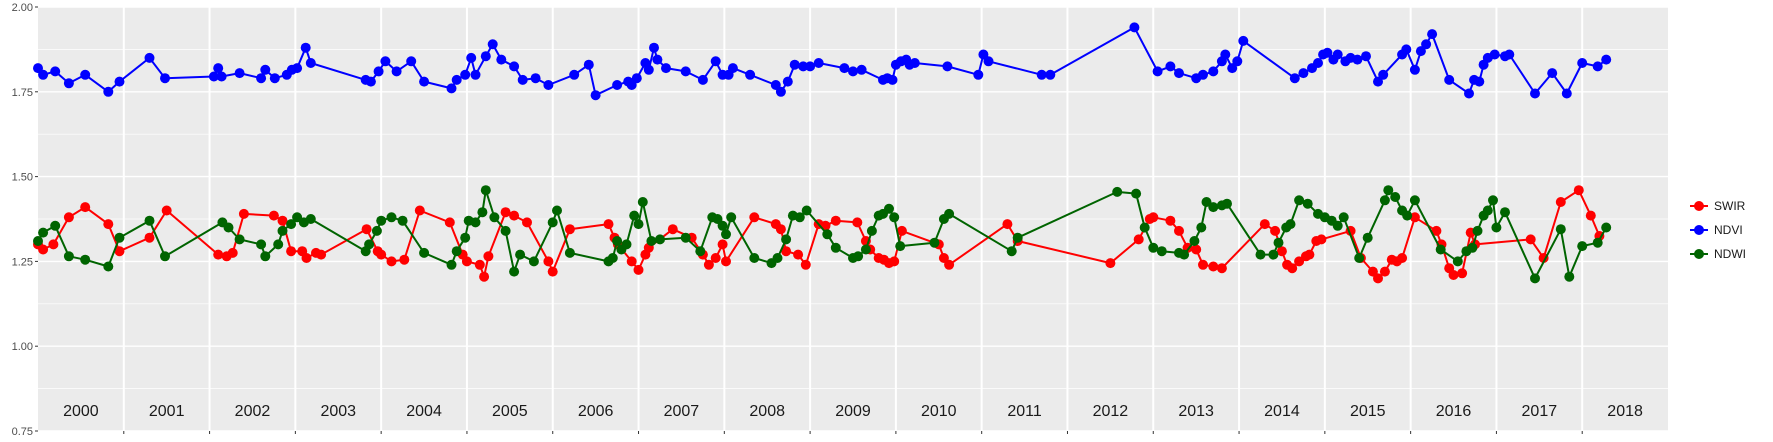  What do you see at coordinates (939, 411) in the screenshot?
I see `year-label: 2010` at bounding box center [939, 411].